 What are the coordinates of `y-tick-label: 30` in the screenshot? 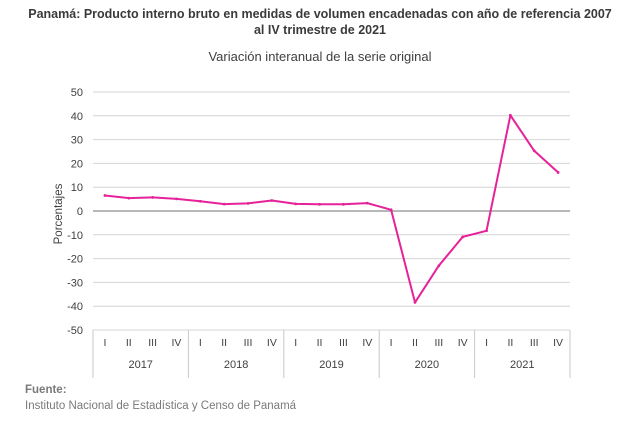 It's located at (77, 141).